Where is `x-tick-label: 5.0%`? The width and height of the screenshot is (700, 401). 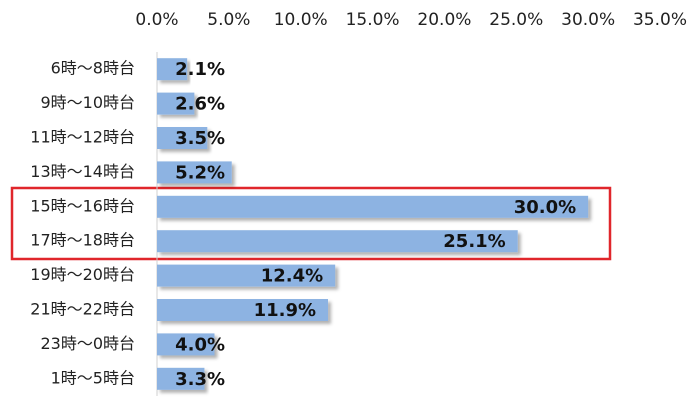 x-tick-label: 5.0% is located at coordinates (228, 20).